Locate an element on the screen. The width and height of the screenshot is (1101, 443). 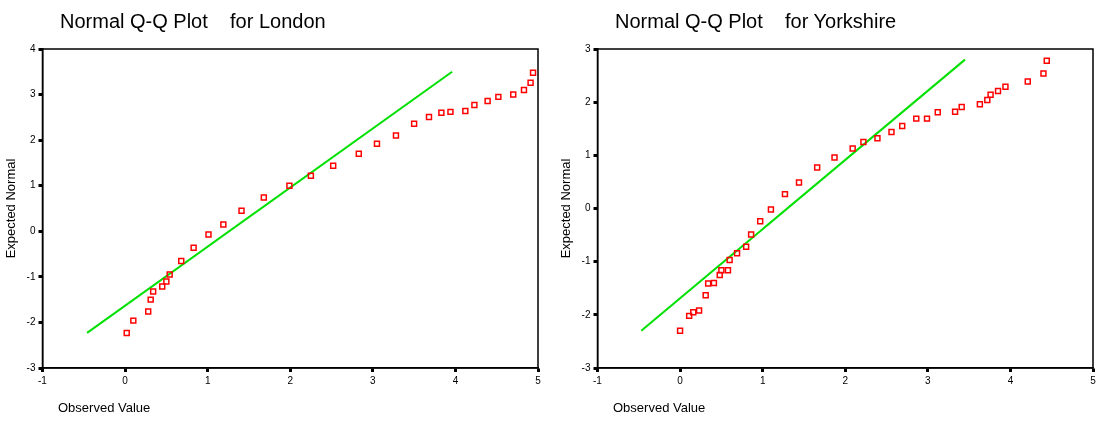
y-tick-label: -3 is located at coordinates (586, 367).